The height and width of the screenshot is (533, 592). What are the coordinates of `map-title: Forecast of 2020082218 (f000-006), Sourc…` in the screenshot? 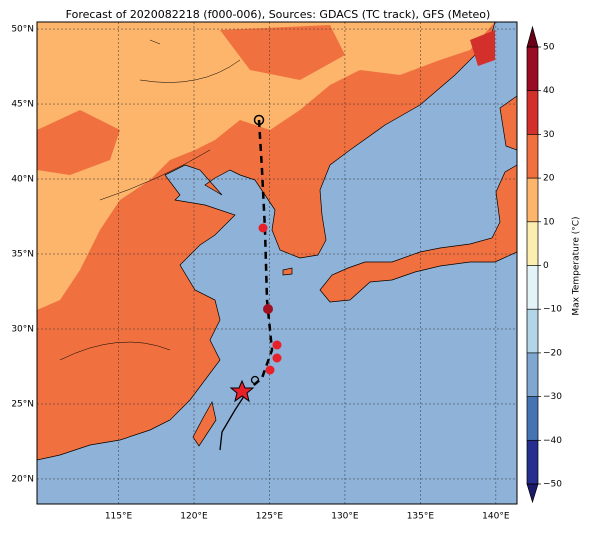 It's located at (278, 14).